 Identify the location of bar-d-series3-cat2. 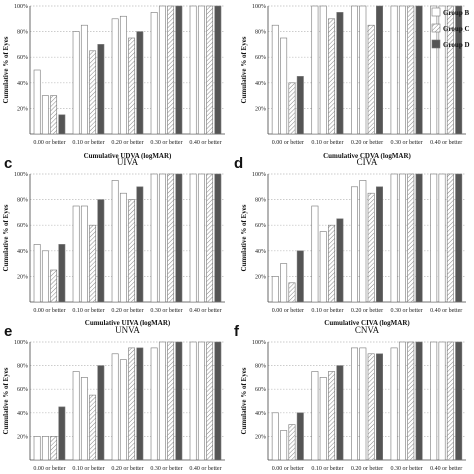
(332, 263).